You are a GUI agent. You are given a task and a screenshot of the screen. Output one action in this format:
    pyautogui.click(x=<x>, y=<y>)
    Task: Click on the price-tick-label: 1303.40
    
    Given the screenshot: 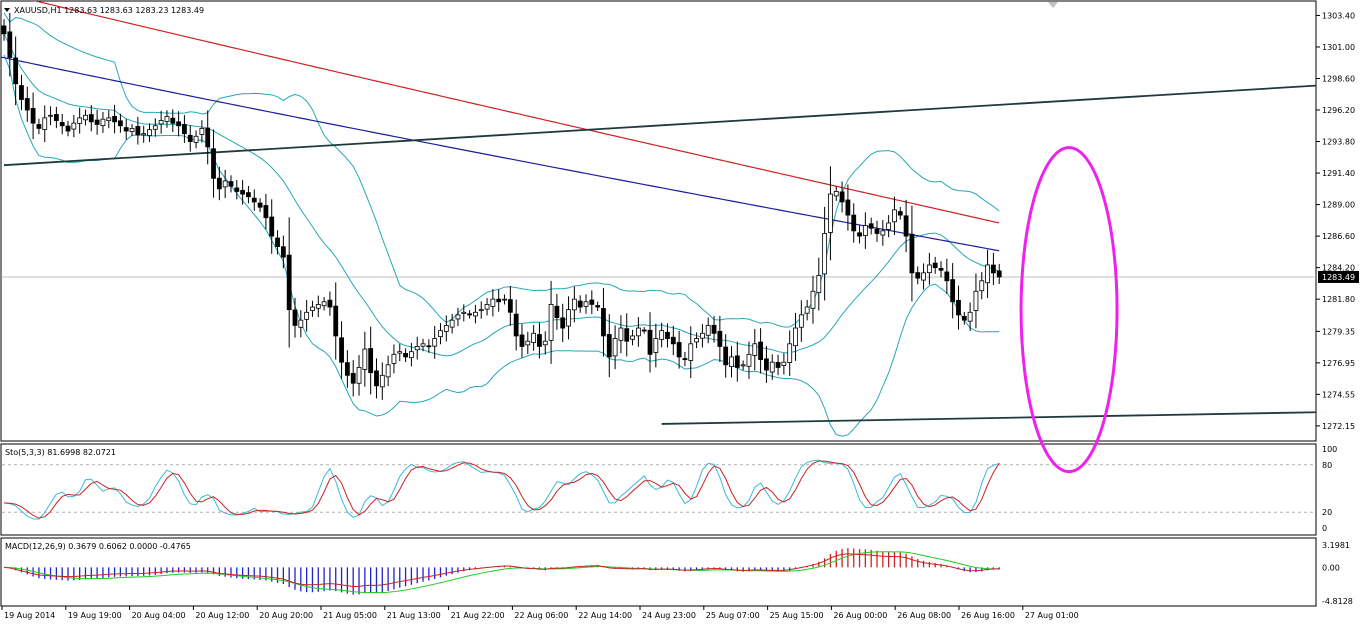 What is the action you would take?
    pyautogui.click(x=1338, y=15)
    